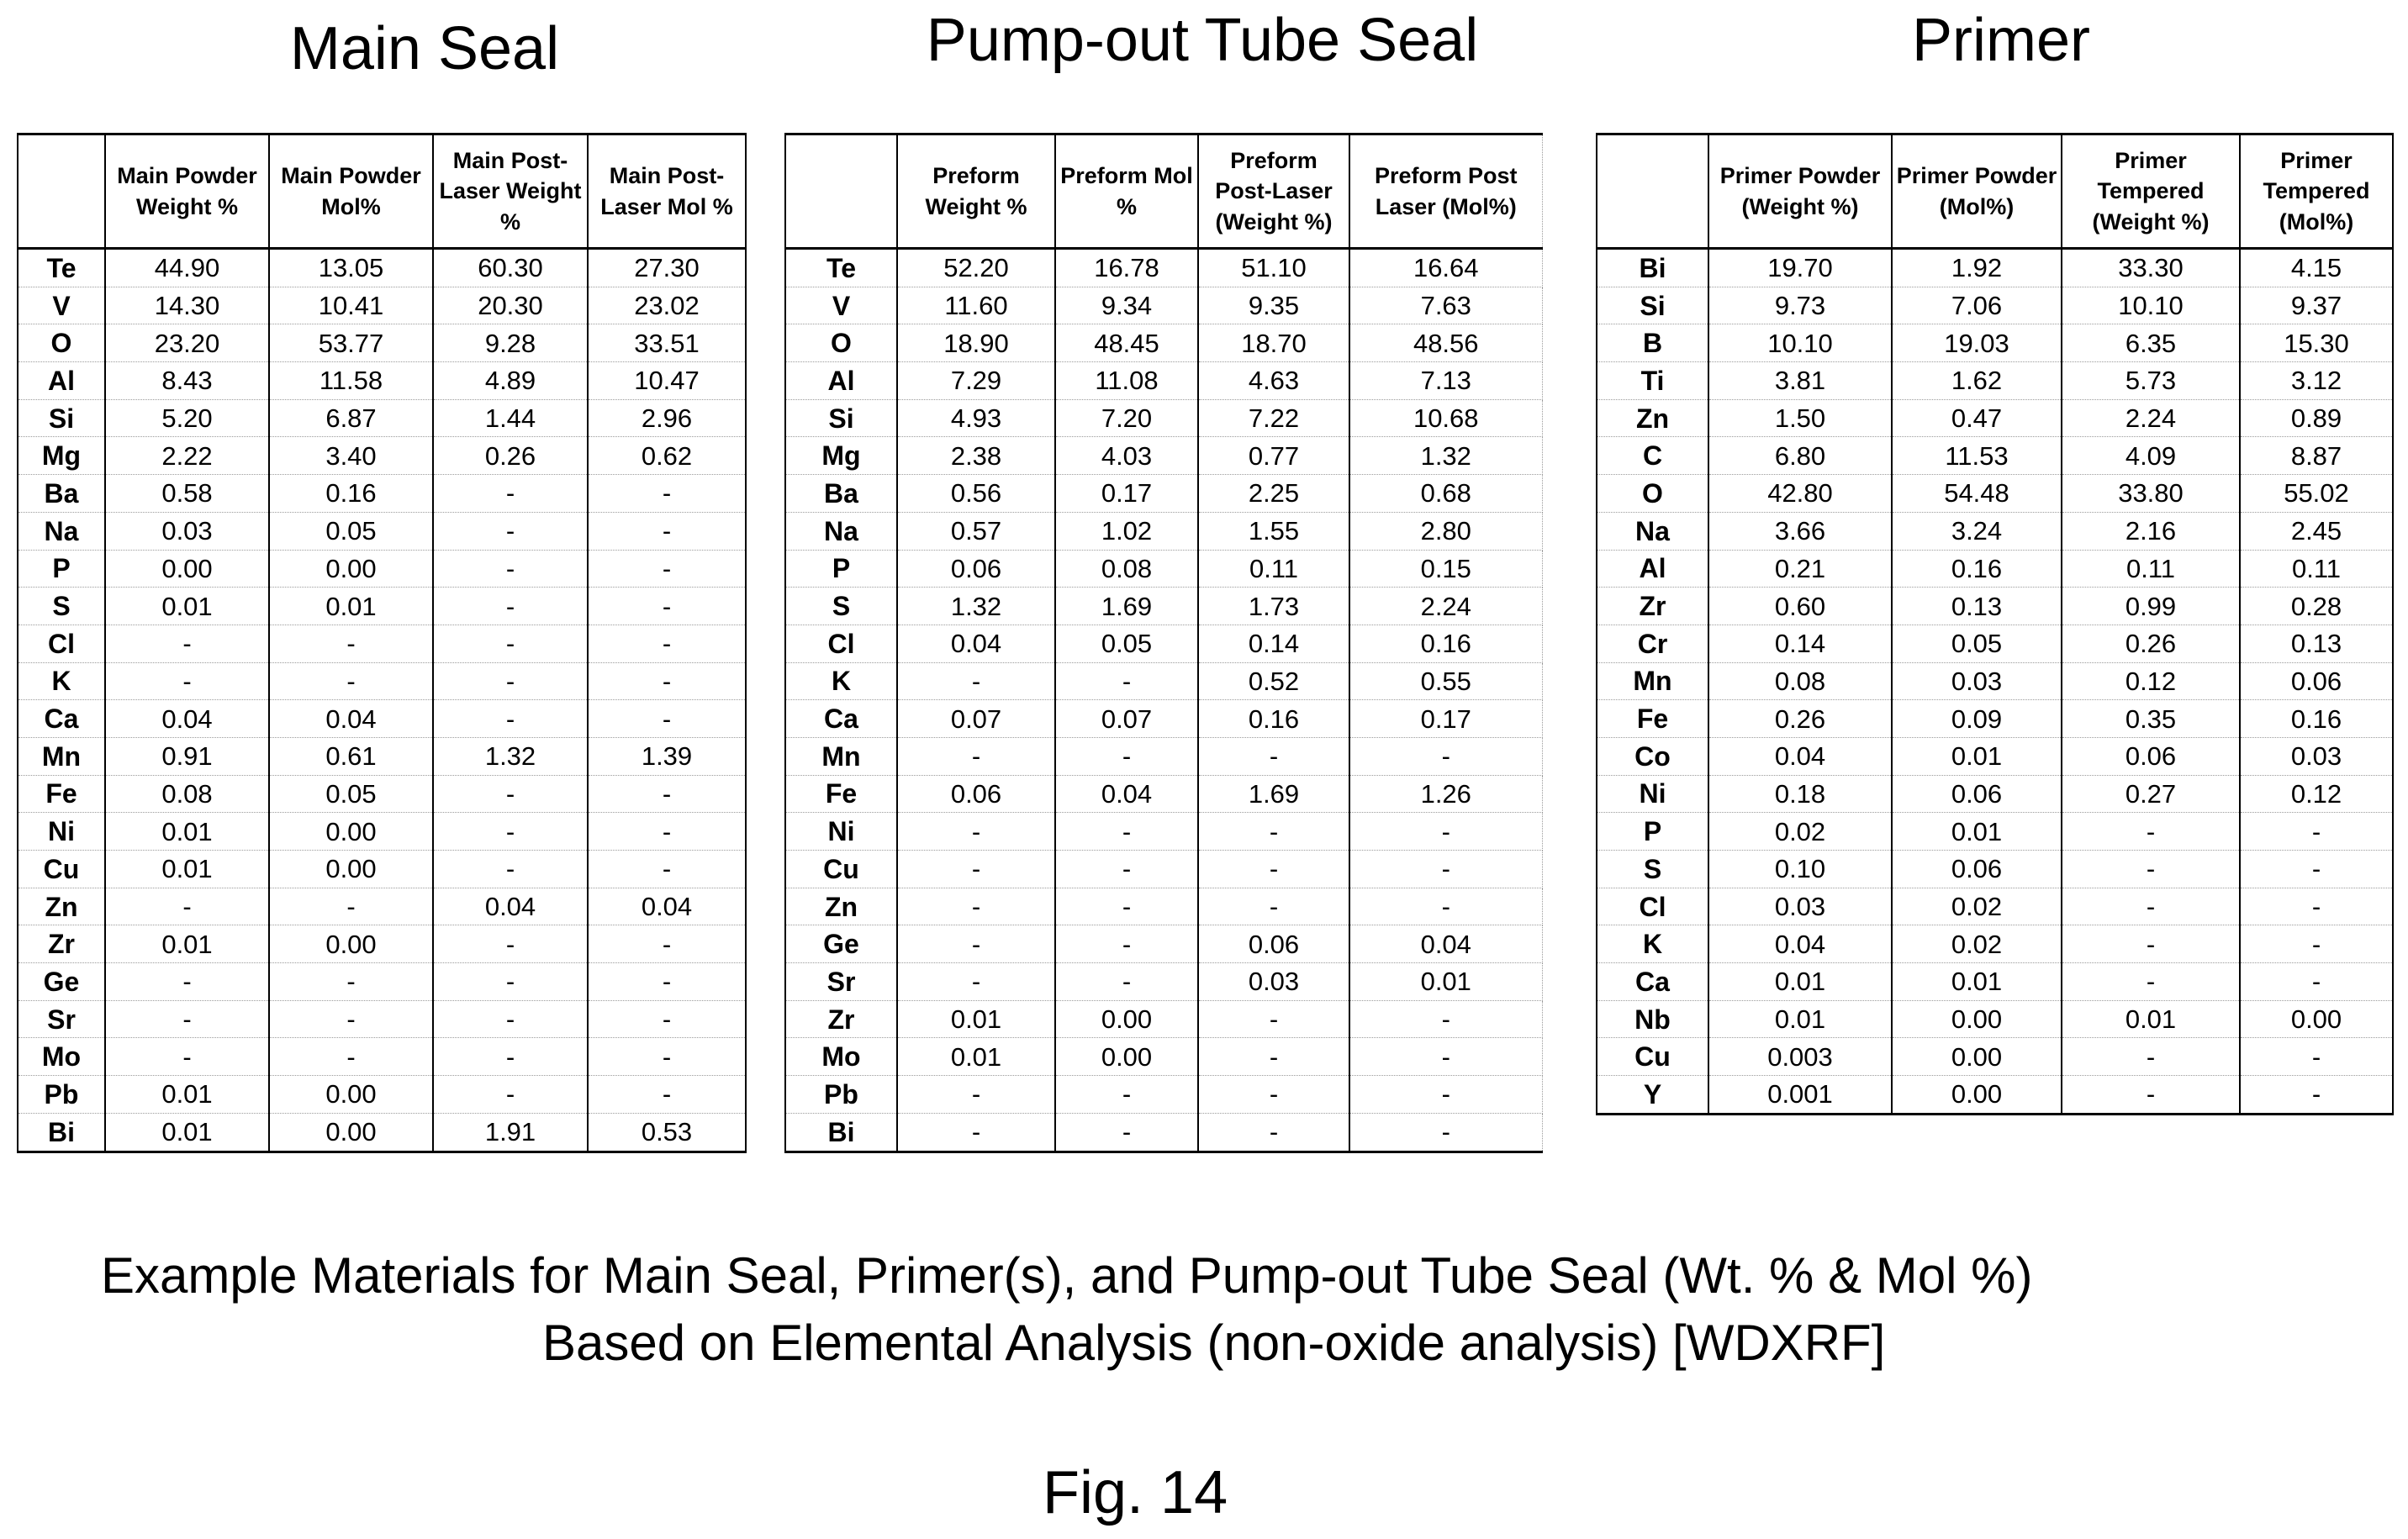 This screenshot has height=1539, width=2408. I want to click on table-row: K 0.04 0.02- -, so click(1995, 944).